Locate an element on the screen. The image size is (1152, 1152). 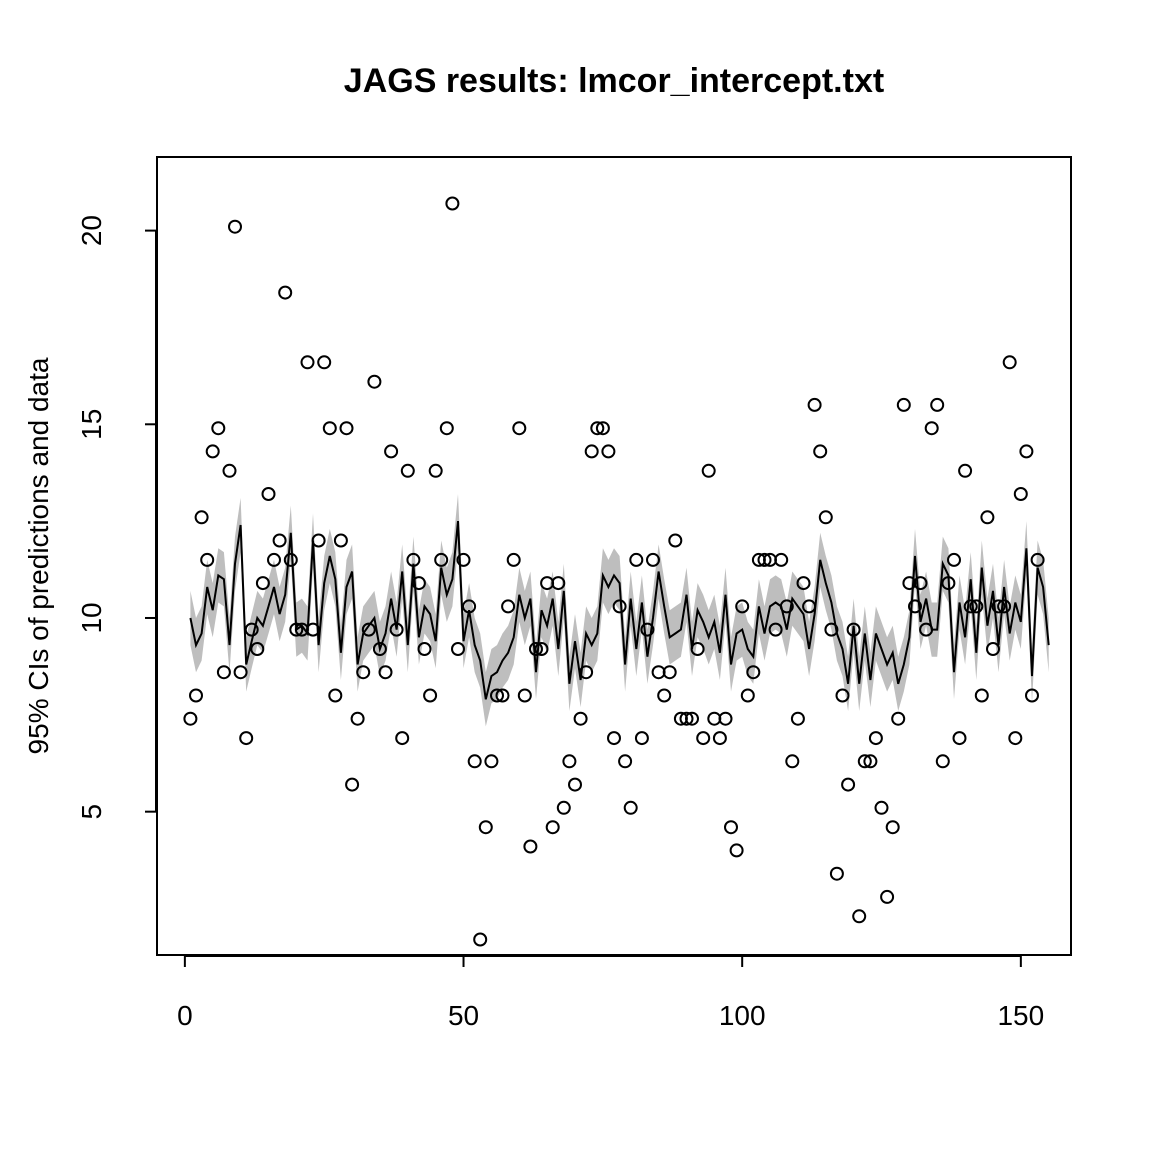
y-axis-label: 95% CIs of predictions and data is located at coordinates (38, 555).